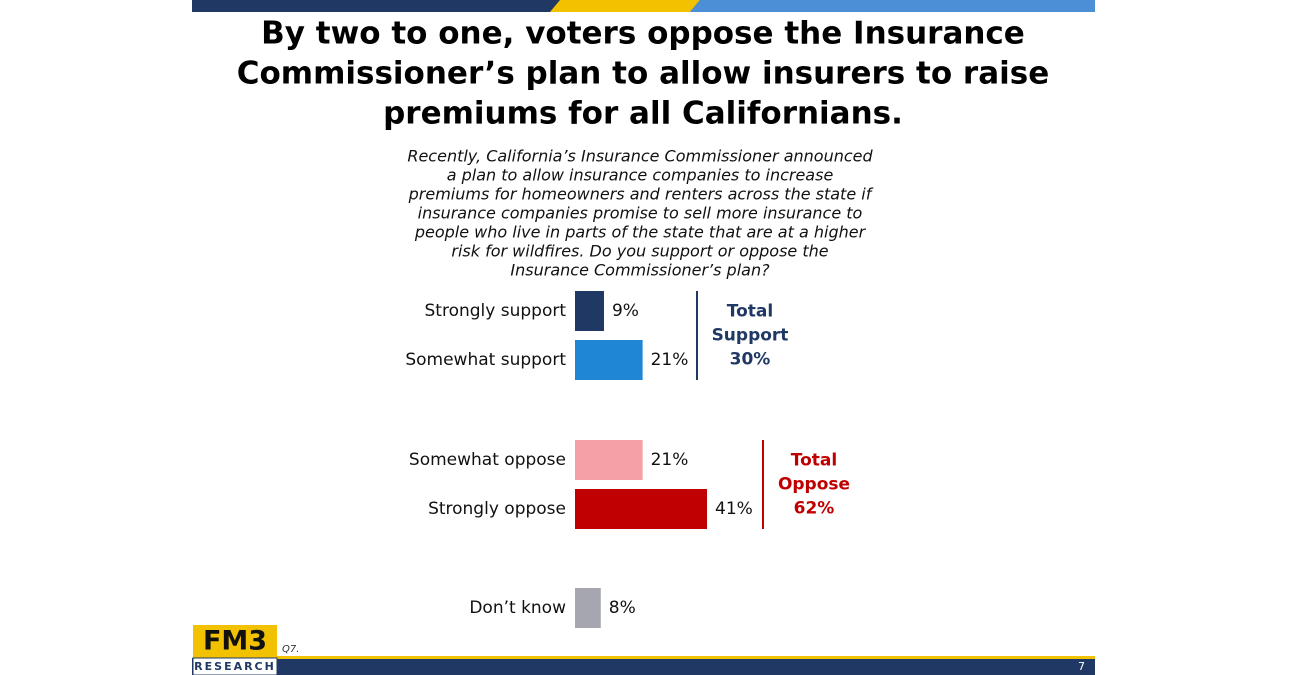 The image size is (1289, 675). Describe the element at coordinates (625, 311) in the screenshot. I see `value-label: 9%` at that location.